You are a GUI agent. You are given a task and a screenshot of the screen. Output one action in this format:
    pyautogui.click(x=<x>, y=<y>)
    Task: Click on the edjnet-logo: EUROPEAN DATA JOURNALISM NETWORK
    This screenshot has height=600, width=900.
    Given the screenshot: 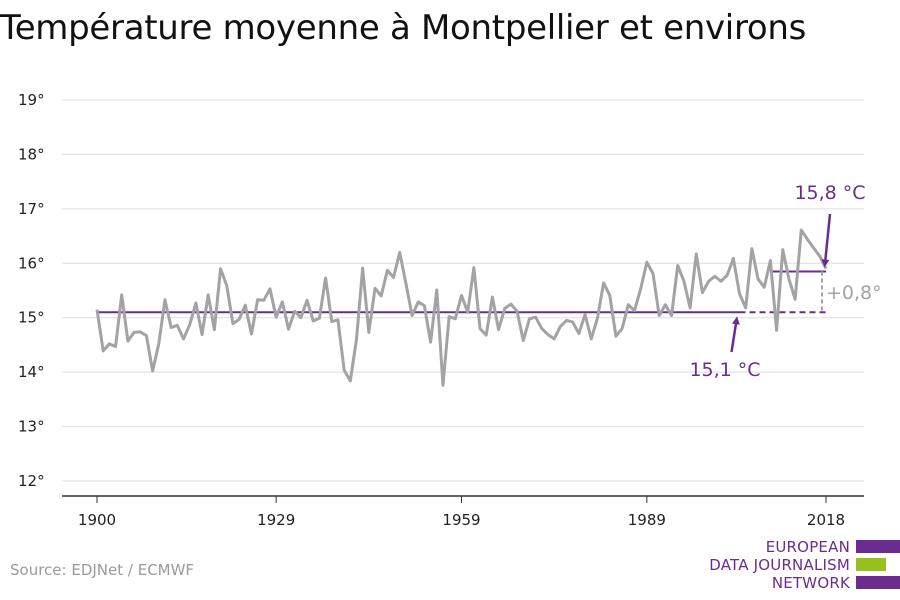 What is the action you would take?
    pyautogui.click(x=804, y=565)
    